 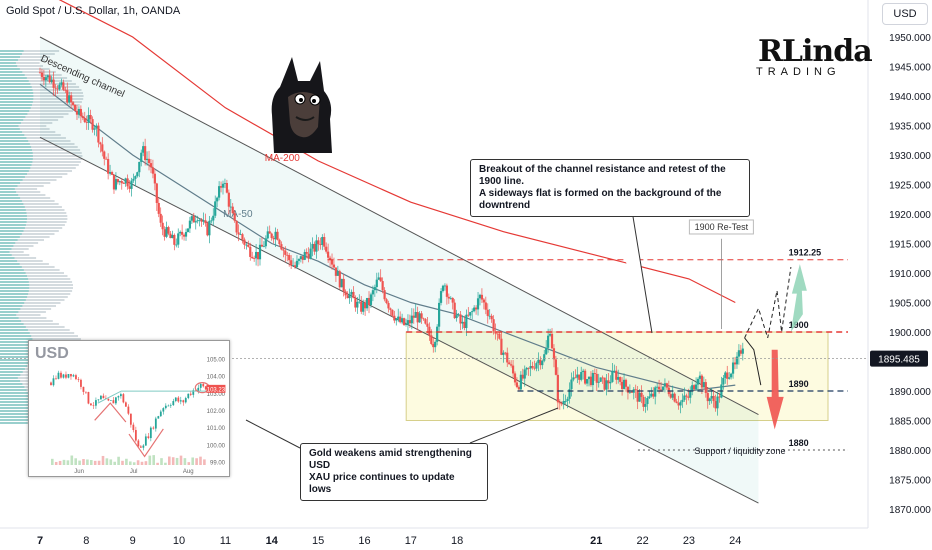 What do you see at coordinates (79, 472) in the screenshot?
I see `inset-time-tick: Jun` at bounding box center [79, 472].